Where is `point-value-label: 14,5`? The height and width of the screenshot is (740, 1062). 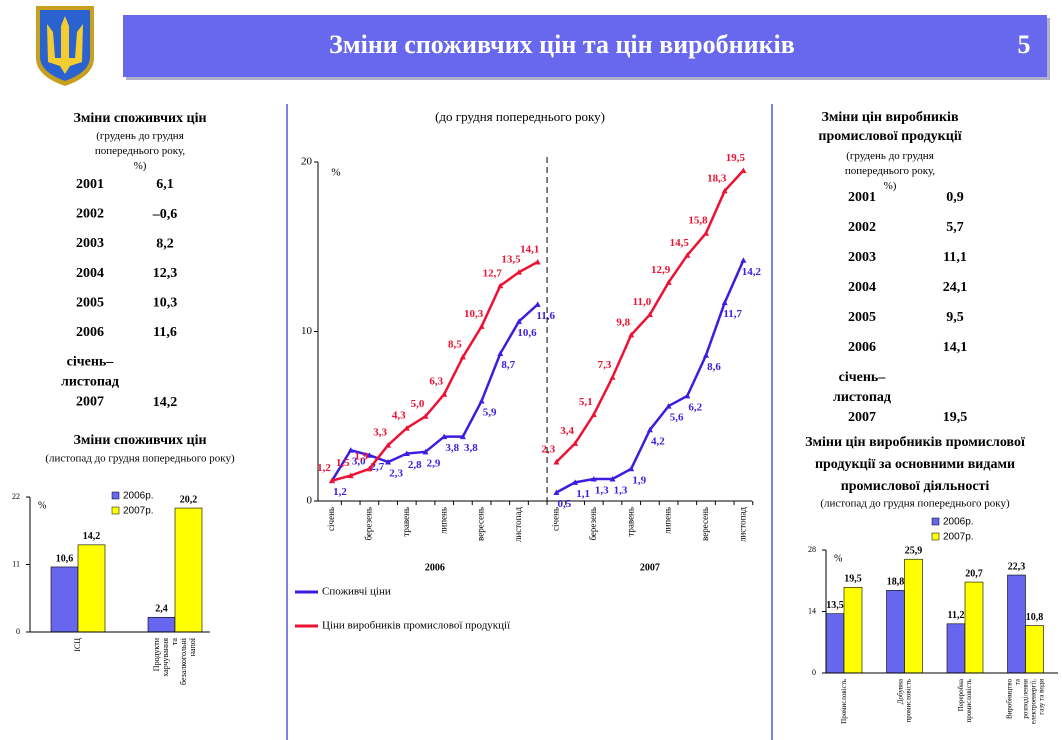 point-value-label: 14,5 is located at coordinates (680, 243).